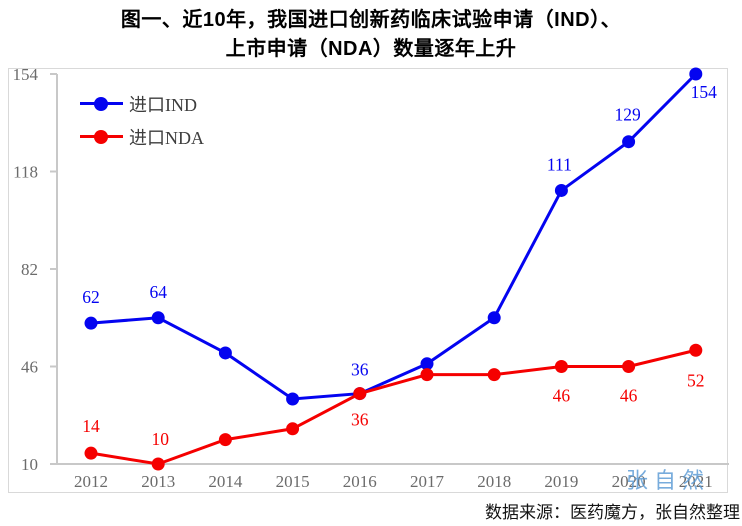  I want to click on y-tick-label: 82, so click(29, 269).